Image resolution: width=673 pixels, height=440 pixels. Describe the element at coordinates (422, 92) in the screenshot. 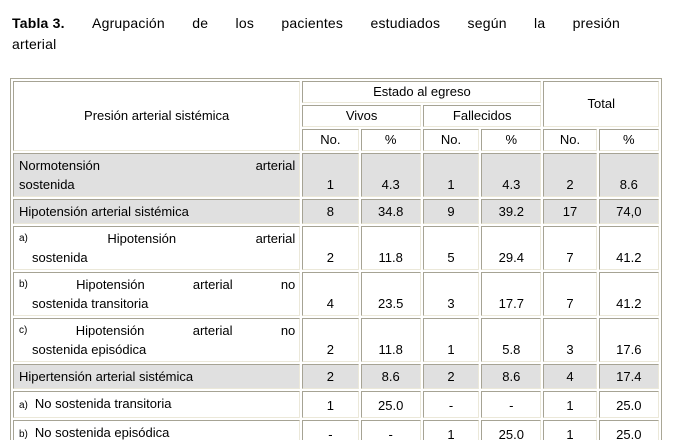

I see `column-header-estado-al-egreso: Estado al egreso` at that location.